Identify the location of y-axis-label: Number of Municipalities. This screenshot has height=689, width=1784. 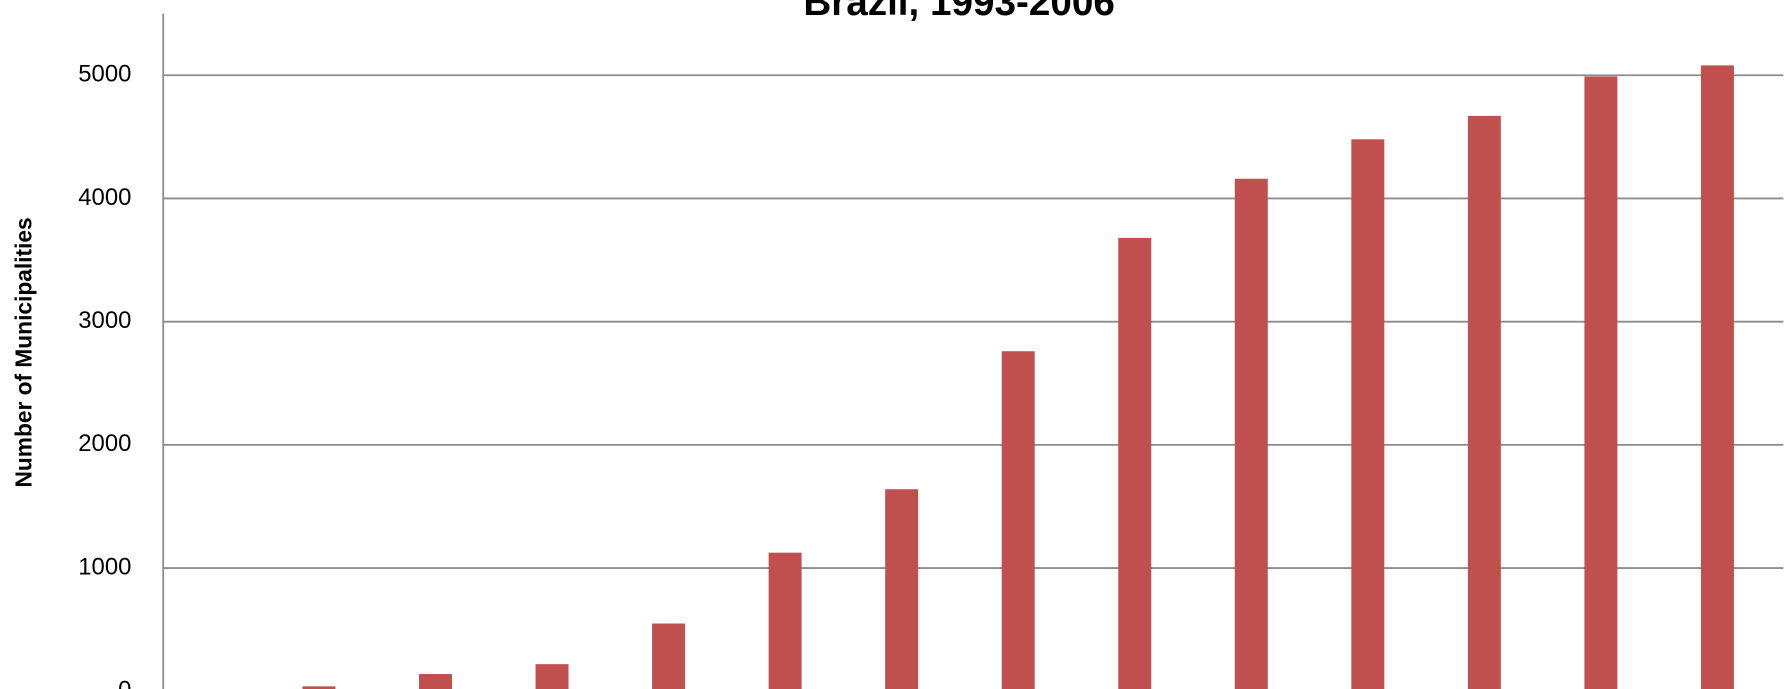
(24, 352).